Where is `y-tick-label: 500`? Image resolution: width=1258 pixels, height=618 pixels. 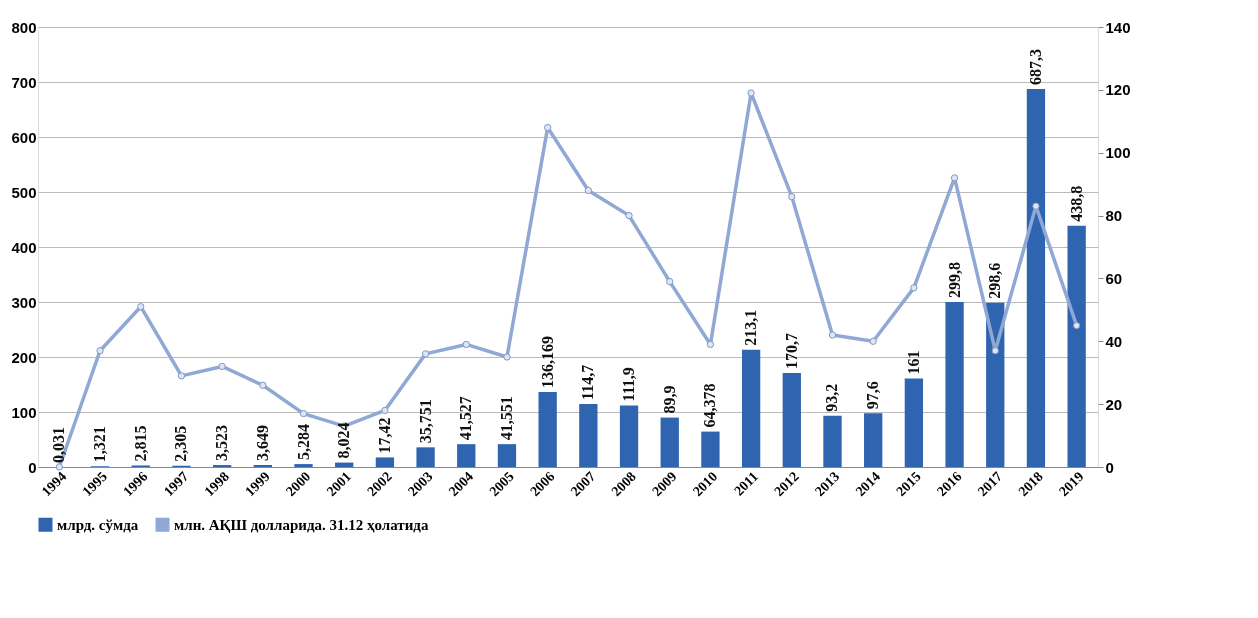
y-tick-label: 500 is located at coordinates (24, 192).